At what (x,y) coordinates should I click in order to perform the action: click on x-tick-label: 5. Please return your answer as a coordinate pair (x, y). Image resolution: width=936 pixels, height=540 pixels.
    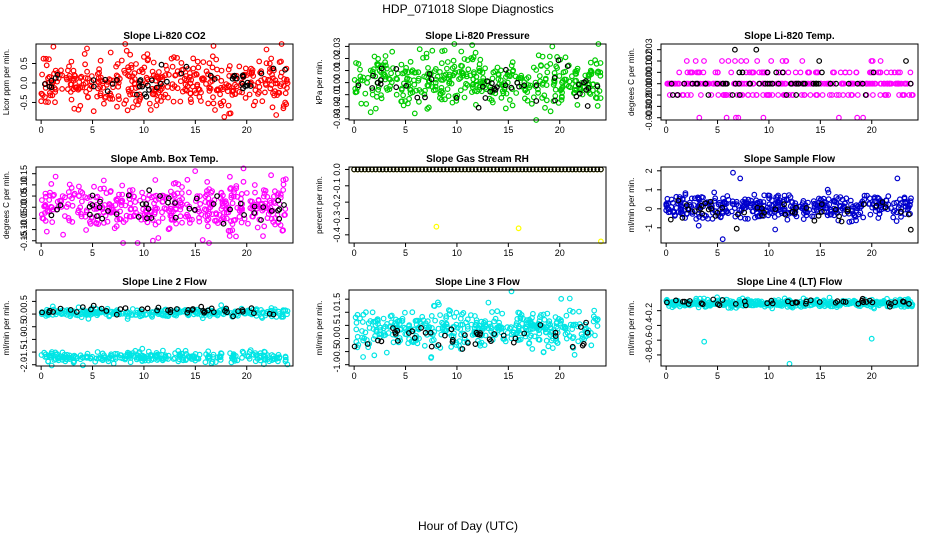
    Looking at the image, I should click on (92, 376).